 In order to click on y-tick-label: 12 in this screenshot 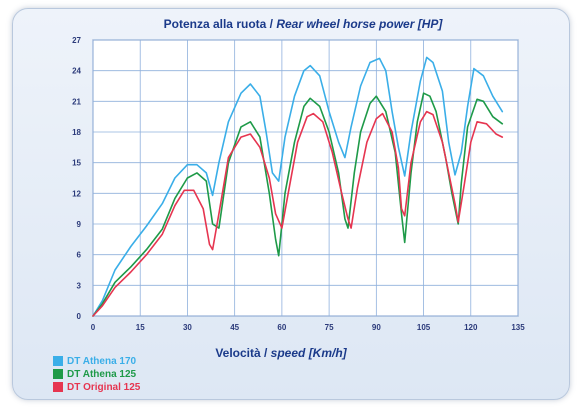, I will do `click(76, 193)`.